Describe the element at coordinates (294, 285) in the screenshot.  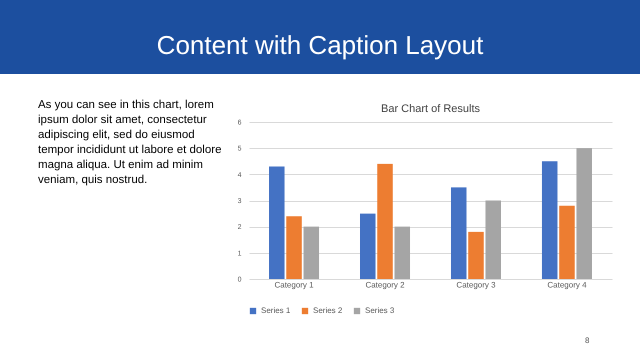
I see `x-tick-label: Category 1` at that location.